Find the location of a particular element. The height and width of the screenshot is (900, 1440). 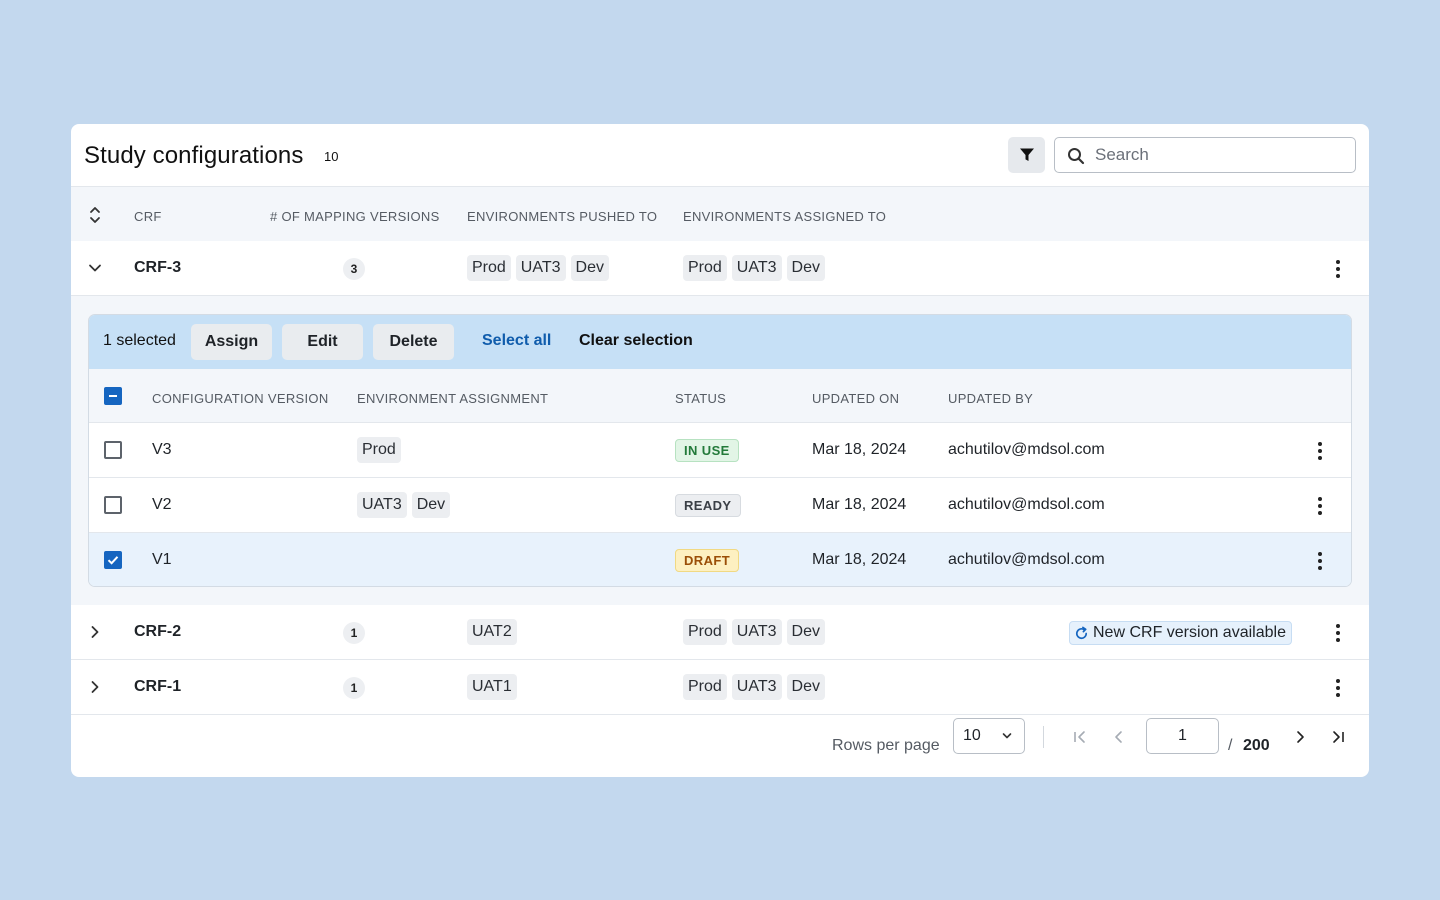

table-row: CRF-1 1 UAT1 Prod UAT3 Dev is located at coordinates (720, 687).